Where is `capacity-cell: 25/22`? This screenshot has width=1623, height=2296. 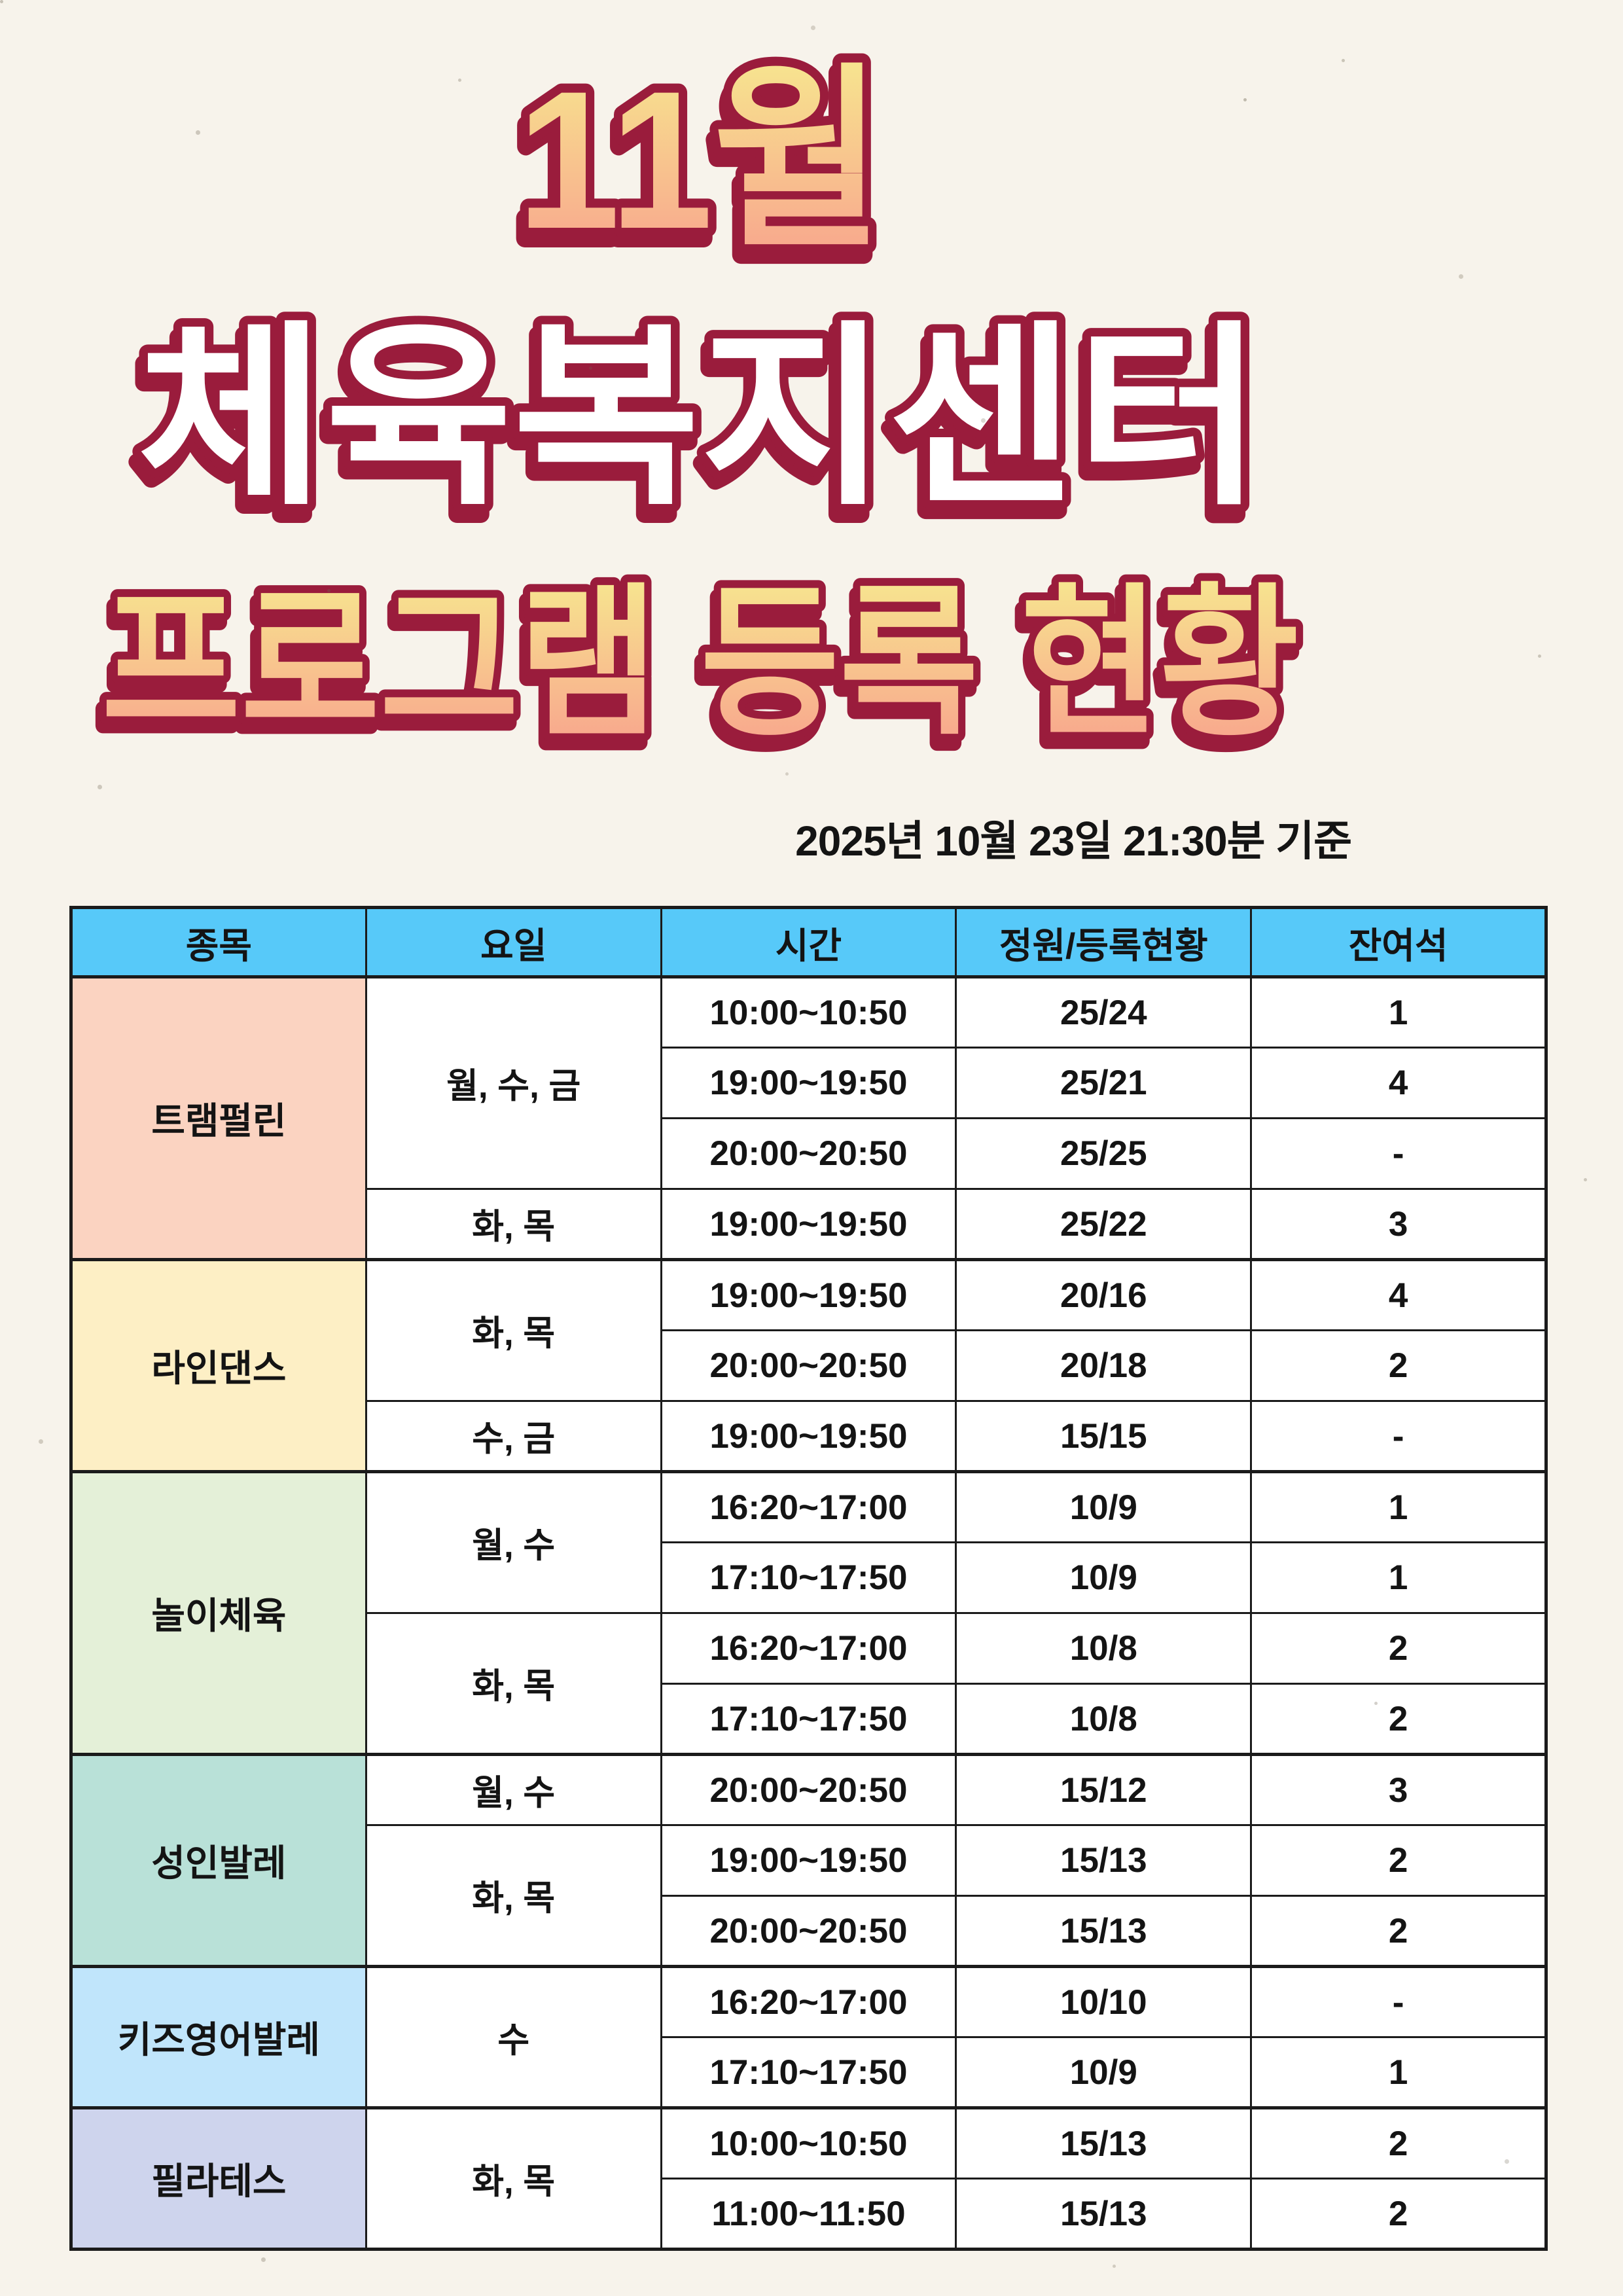 capacity-cell: 25/22 is located at coordinates (1104, 1224).